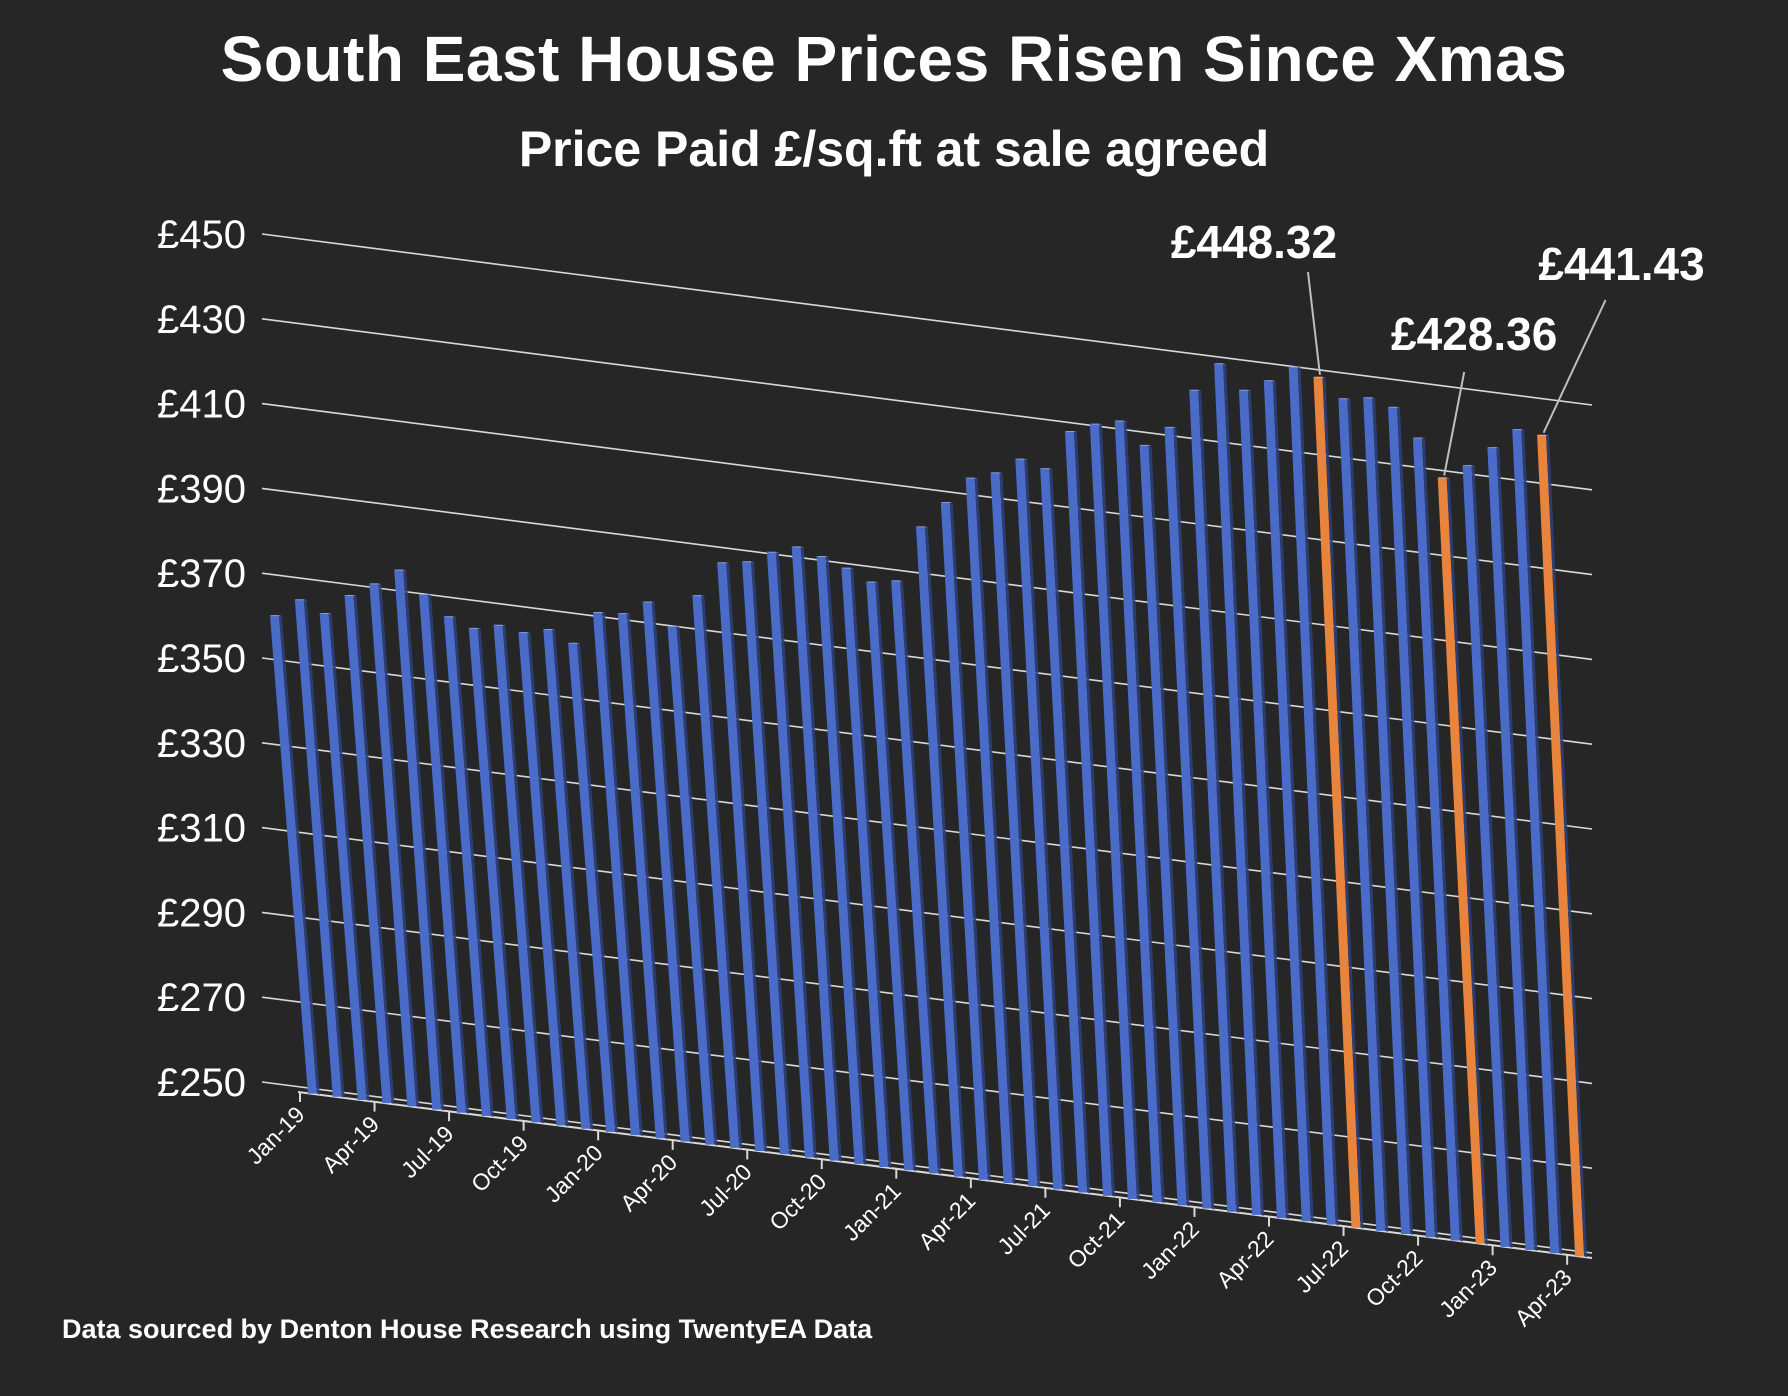 The width and height of the screenshot is (1788, 1396). I want to click on y-tick-label: £370, so click(201, 574).